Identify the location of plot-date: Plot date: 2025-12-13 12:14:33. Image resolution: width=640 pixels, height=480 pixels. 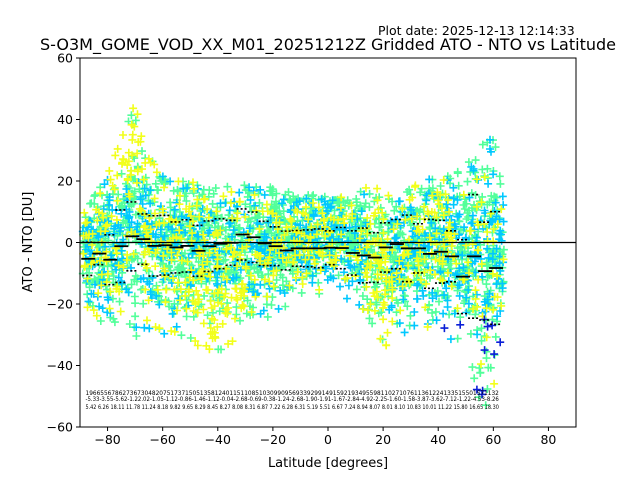
(476, 30).